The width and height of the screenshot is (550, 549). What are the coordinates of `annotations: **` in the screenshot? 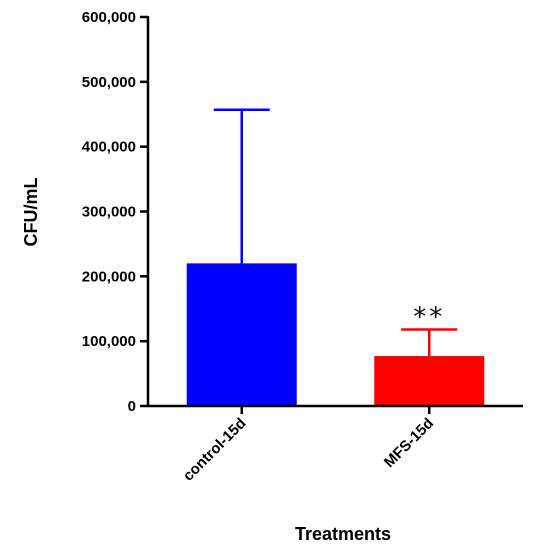 It's located at (429, 317).